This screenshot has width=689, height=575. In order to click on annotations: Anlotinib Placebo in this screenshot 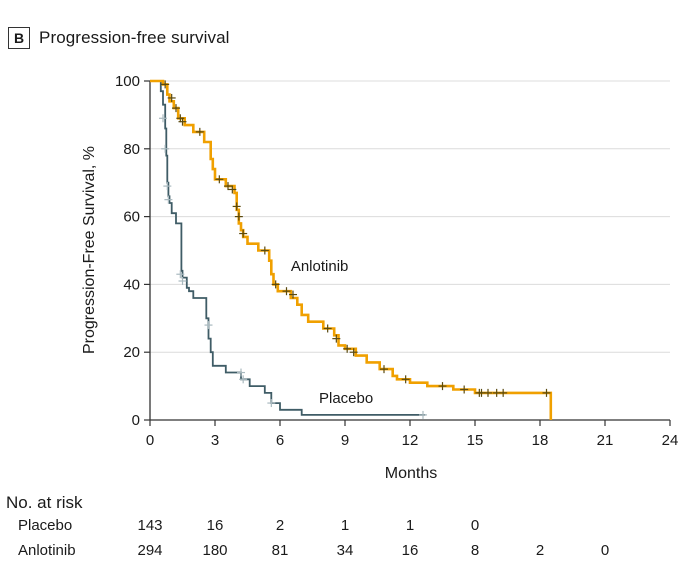, I will do `click(332, 332)`.